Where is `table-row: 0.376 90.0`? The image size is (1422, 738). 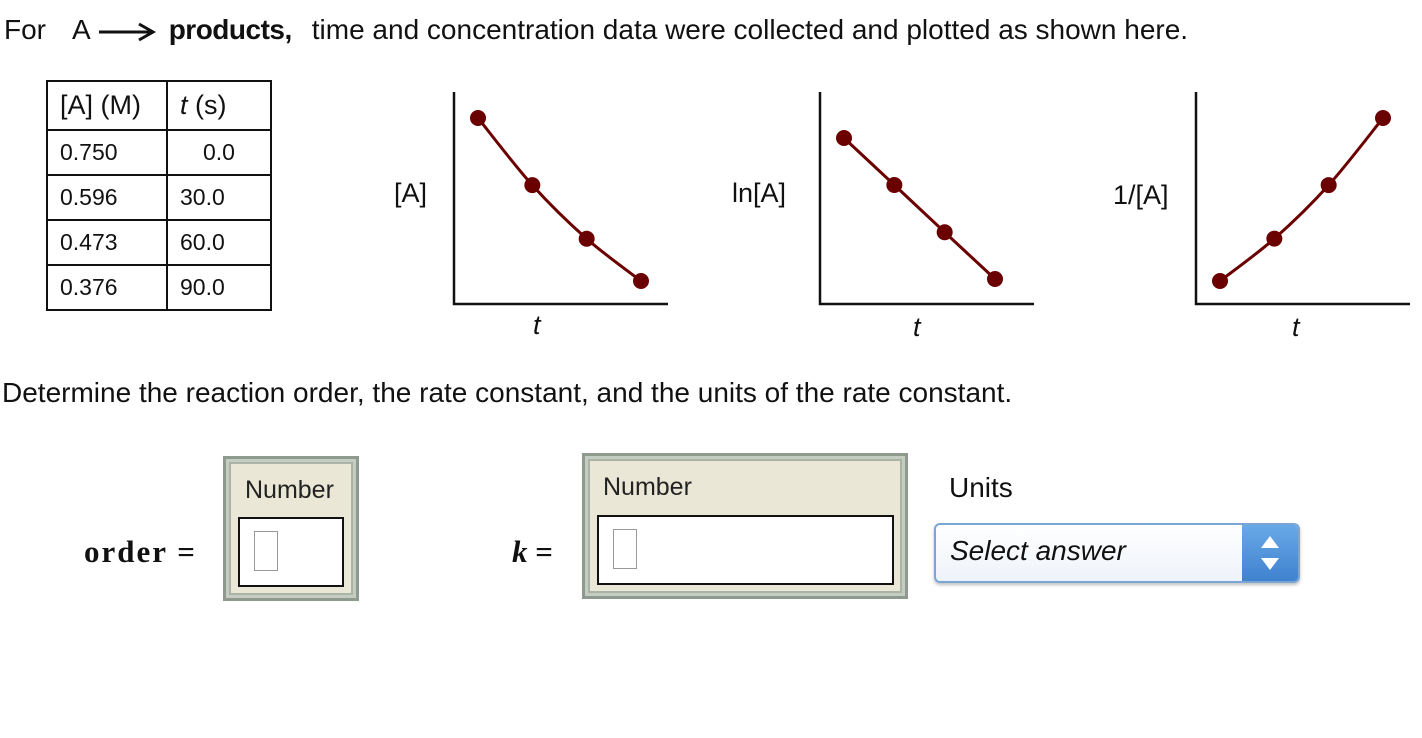
table-row: 0.376 90.0 is located at coordinates (159, 287).